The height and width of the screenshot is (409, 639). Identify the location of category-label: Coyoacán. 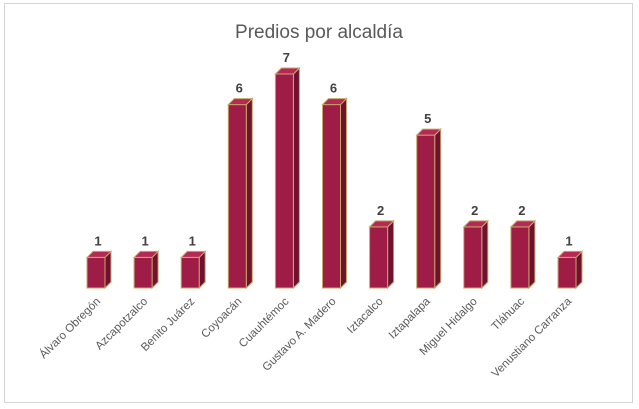
(221, 318).